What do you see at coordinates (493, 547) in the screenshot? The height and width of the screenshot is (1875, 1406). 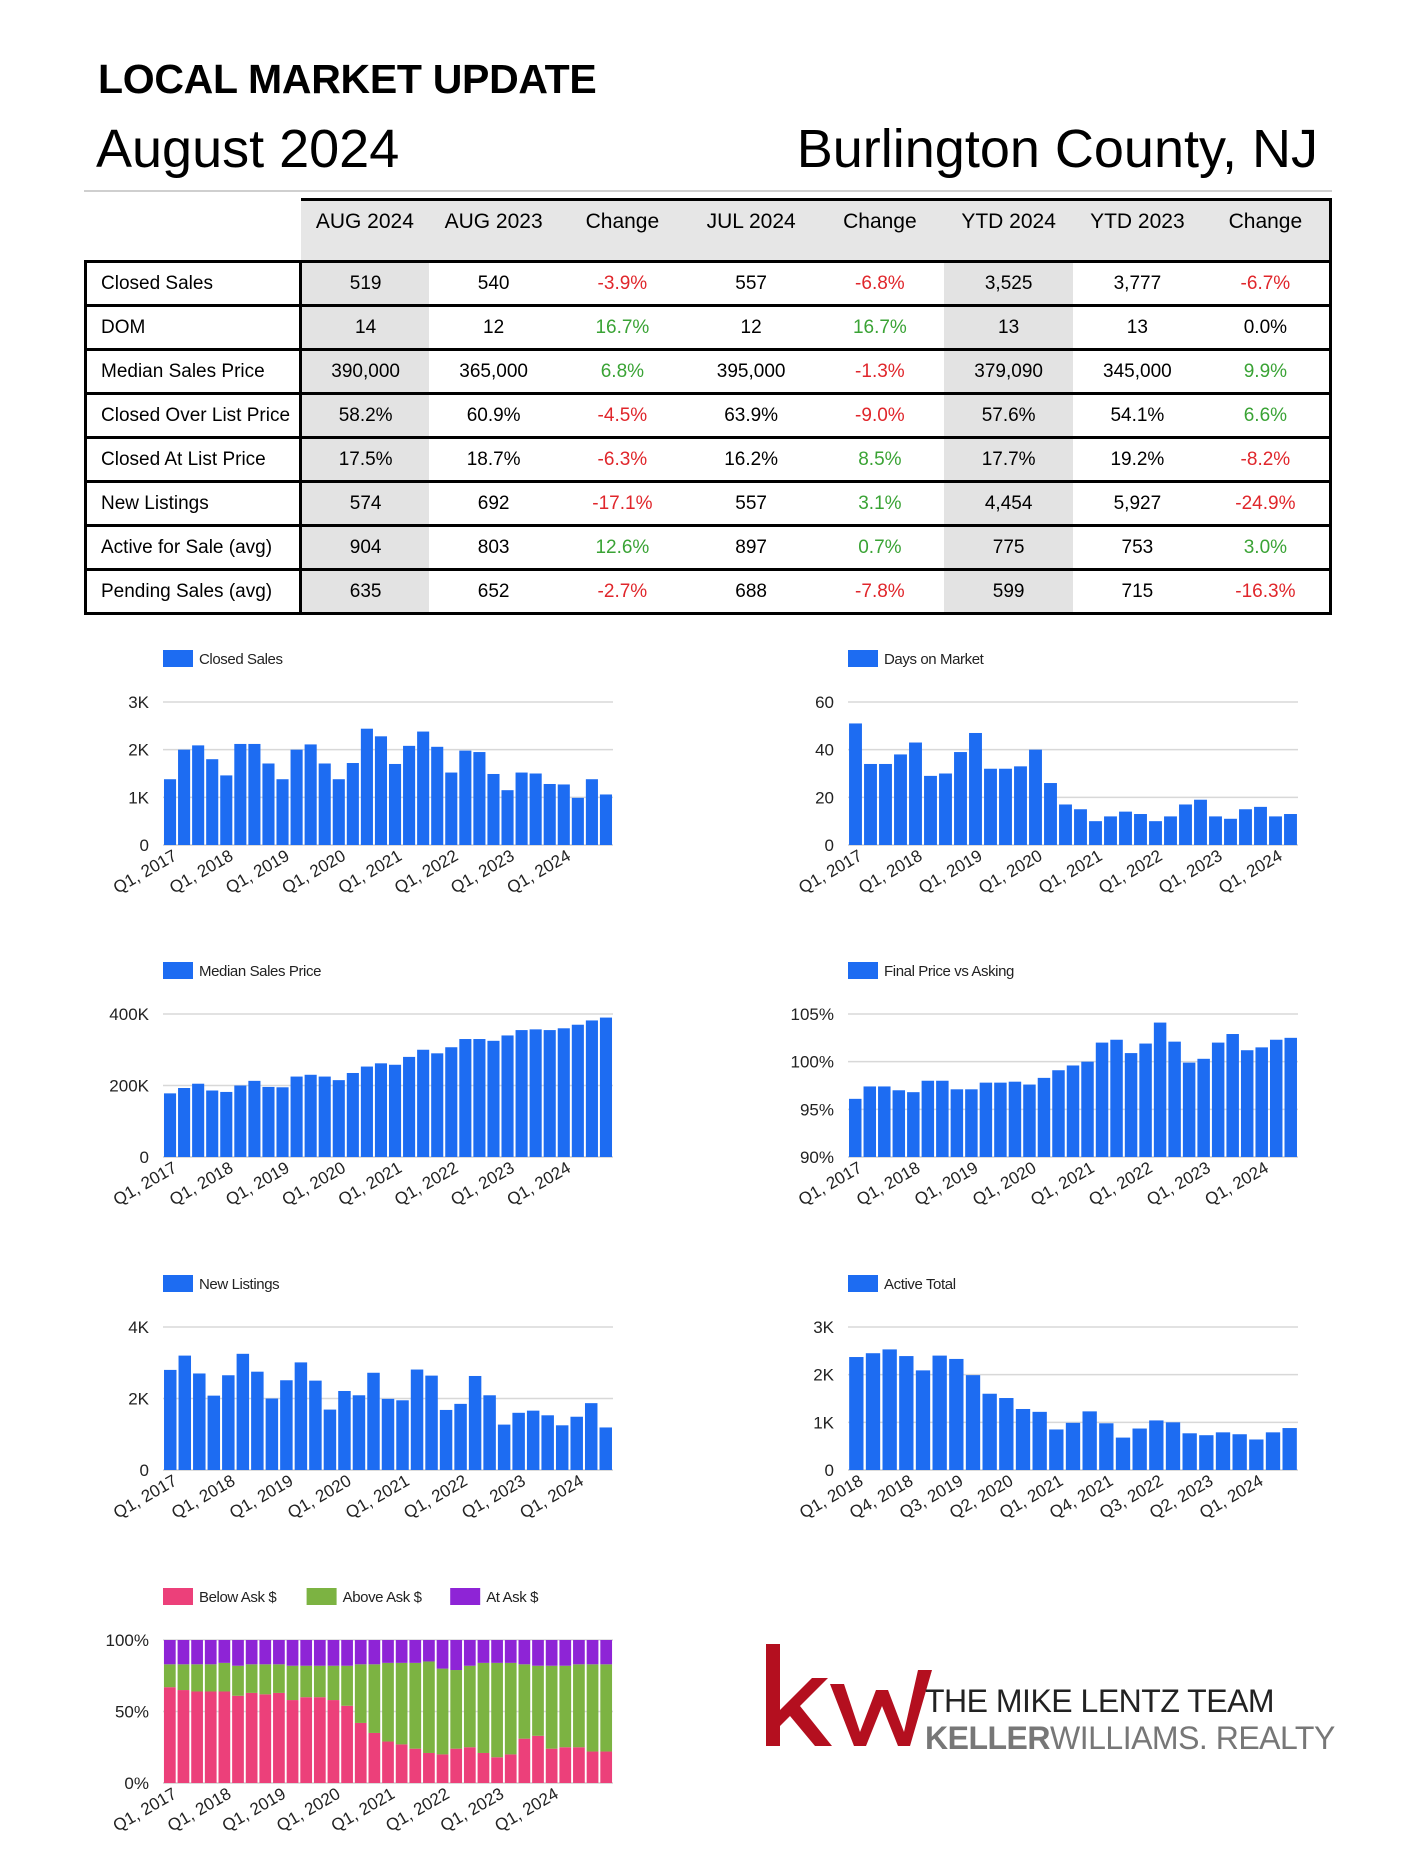 I see `table-cell: 803` at bounding box center [493, 547].